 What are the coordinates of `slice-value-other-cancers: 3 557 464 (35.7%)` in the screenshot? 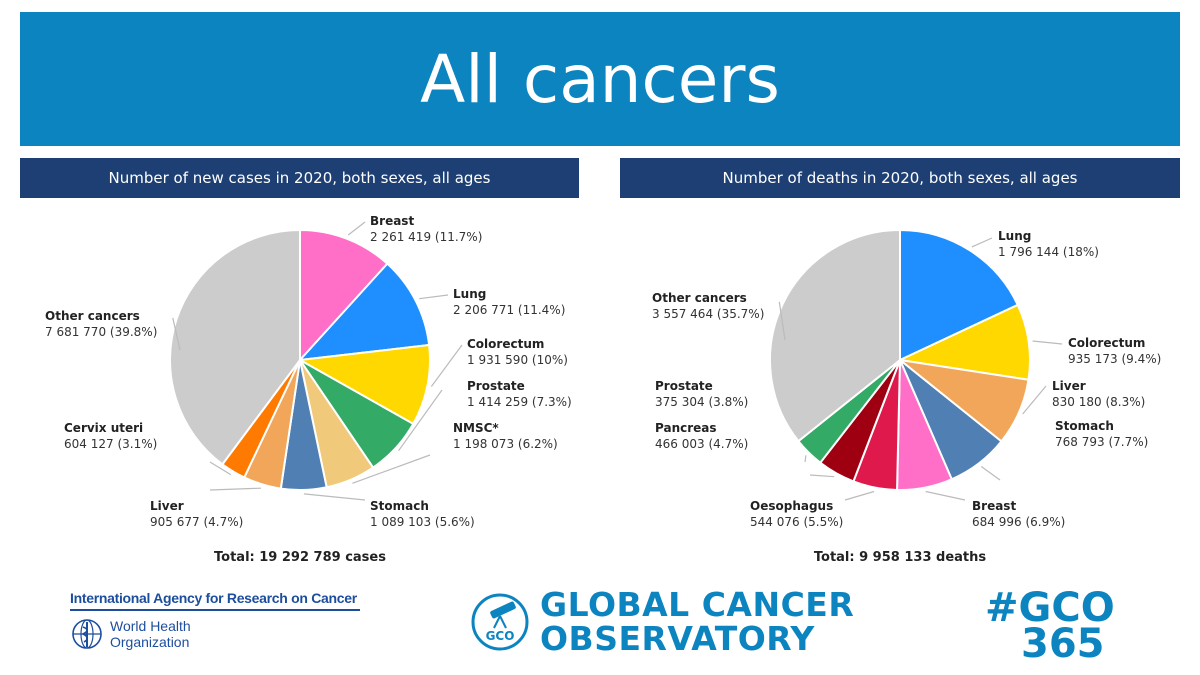 It's located at (708, 314).